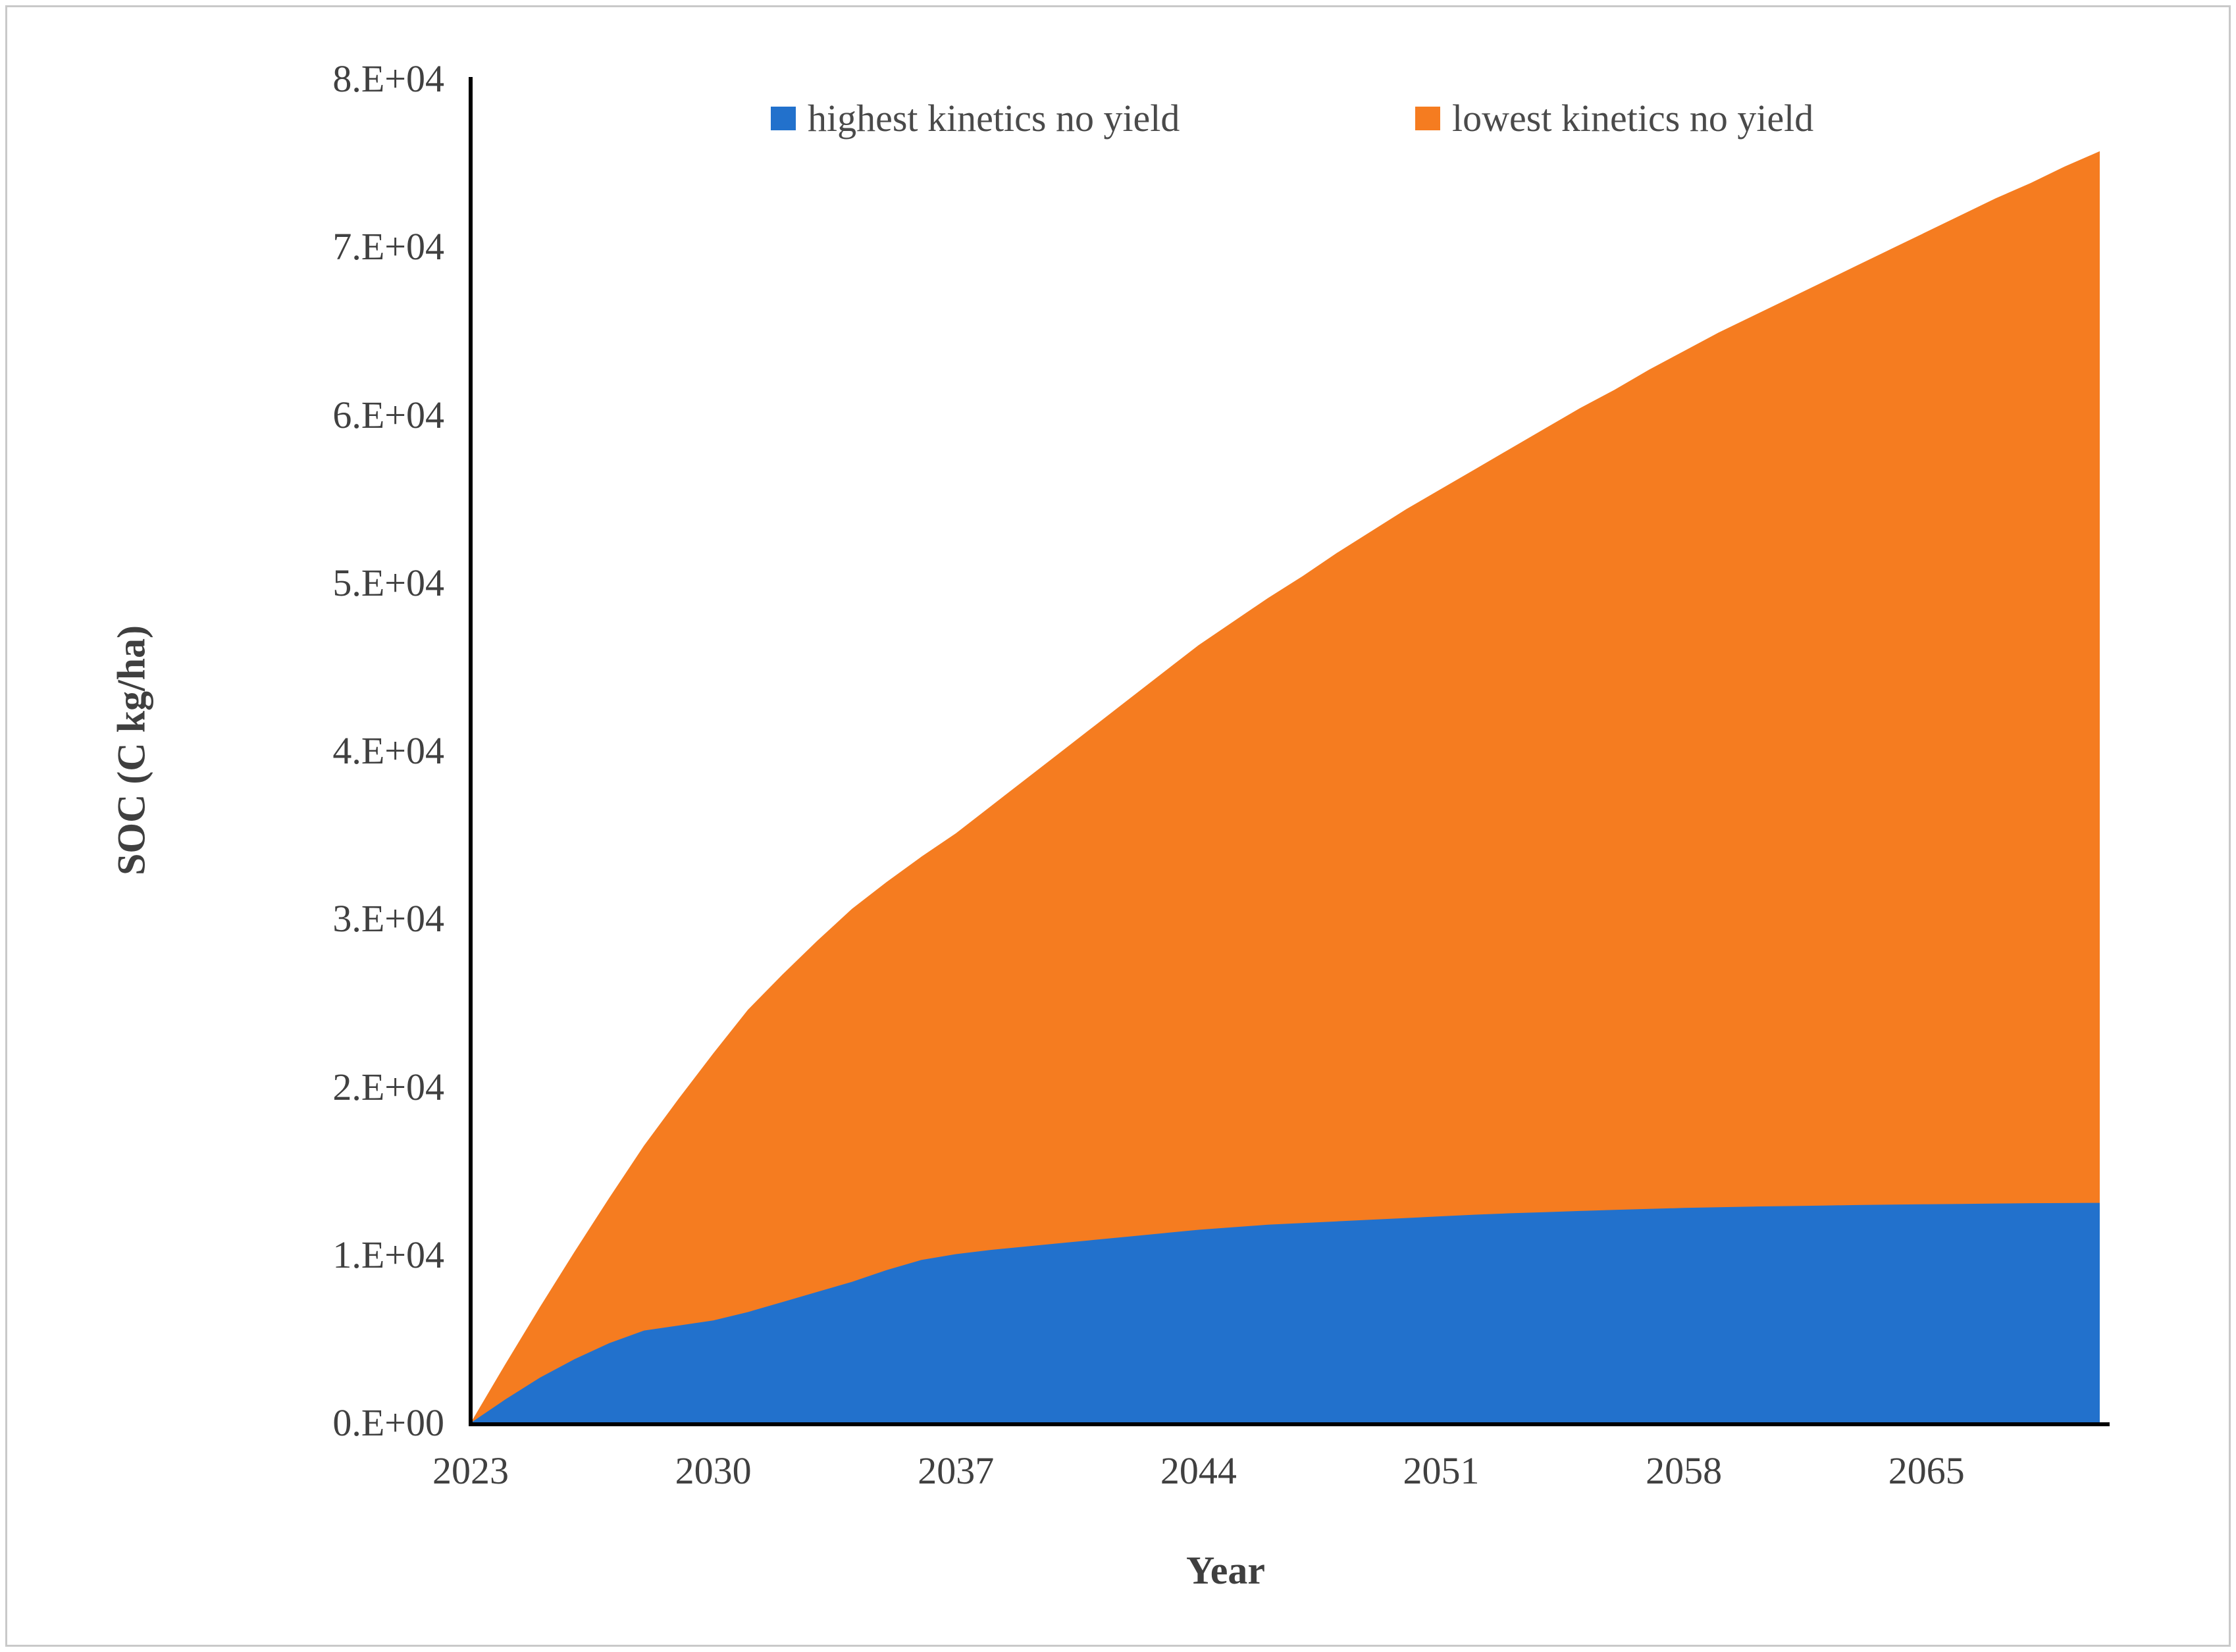  I want to click on x-tick-label: 2044, so click(1198, 1470).